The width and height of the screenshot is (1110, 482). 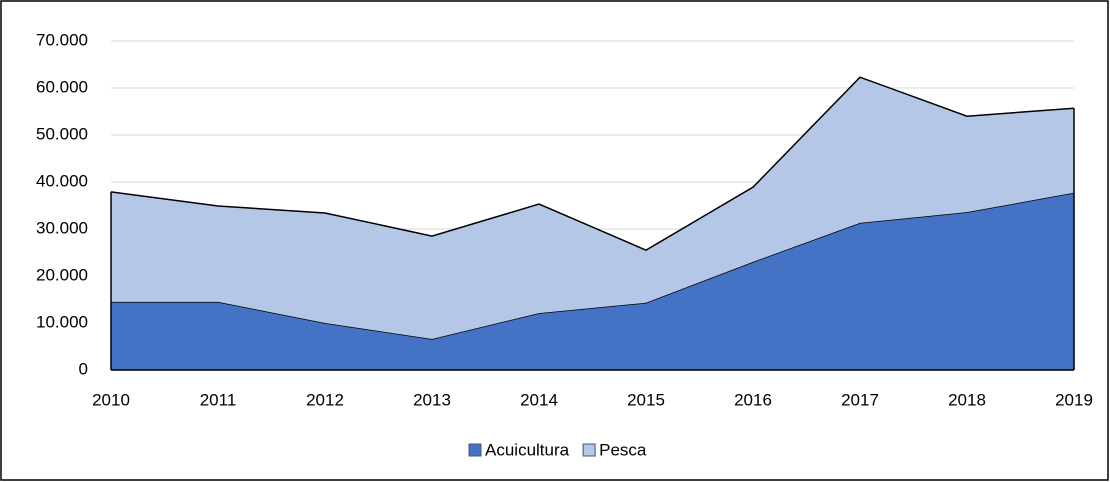 I want to click on x-tick-label: 2019, so click(x=1074, y=399).